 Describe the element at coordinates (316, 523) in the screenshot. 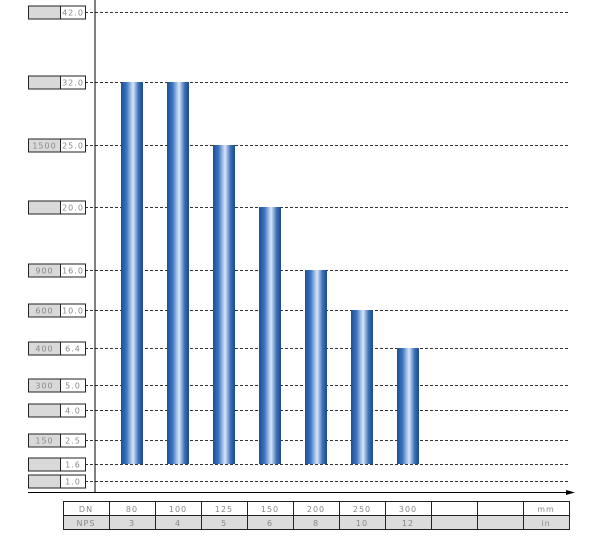

I see `table-cell-text: 8` at that location.